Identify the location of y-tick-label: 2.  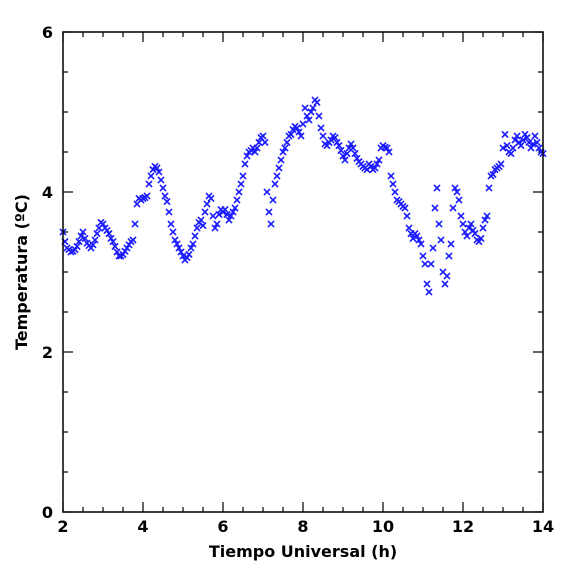
(47, 352).